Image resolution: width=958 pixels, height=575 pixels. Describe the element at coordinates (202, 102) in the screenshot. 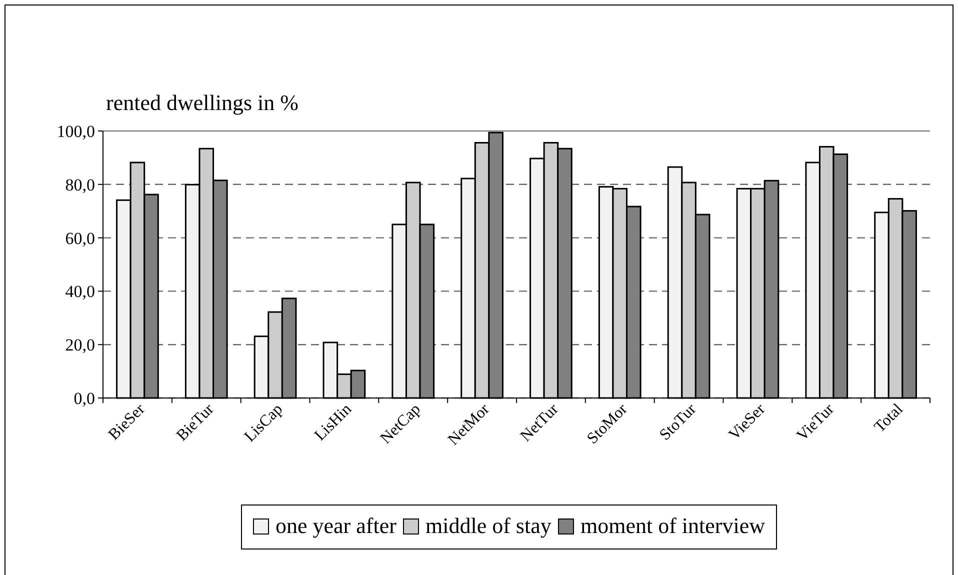

I see `chart-title: rented dwellings in %` at that location.